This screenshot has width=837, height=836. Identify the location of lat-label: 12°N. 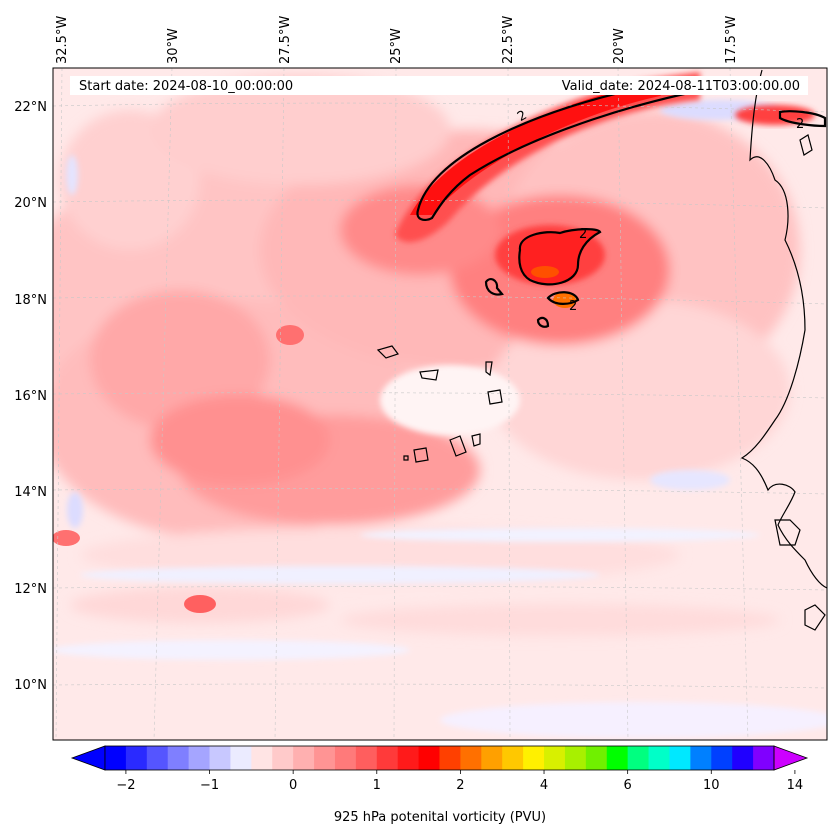
(30, 589).